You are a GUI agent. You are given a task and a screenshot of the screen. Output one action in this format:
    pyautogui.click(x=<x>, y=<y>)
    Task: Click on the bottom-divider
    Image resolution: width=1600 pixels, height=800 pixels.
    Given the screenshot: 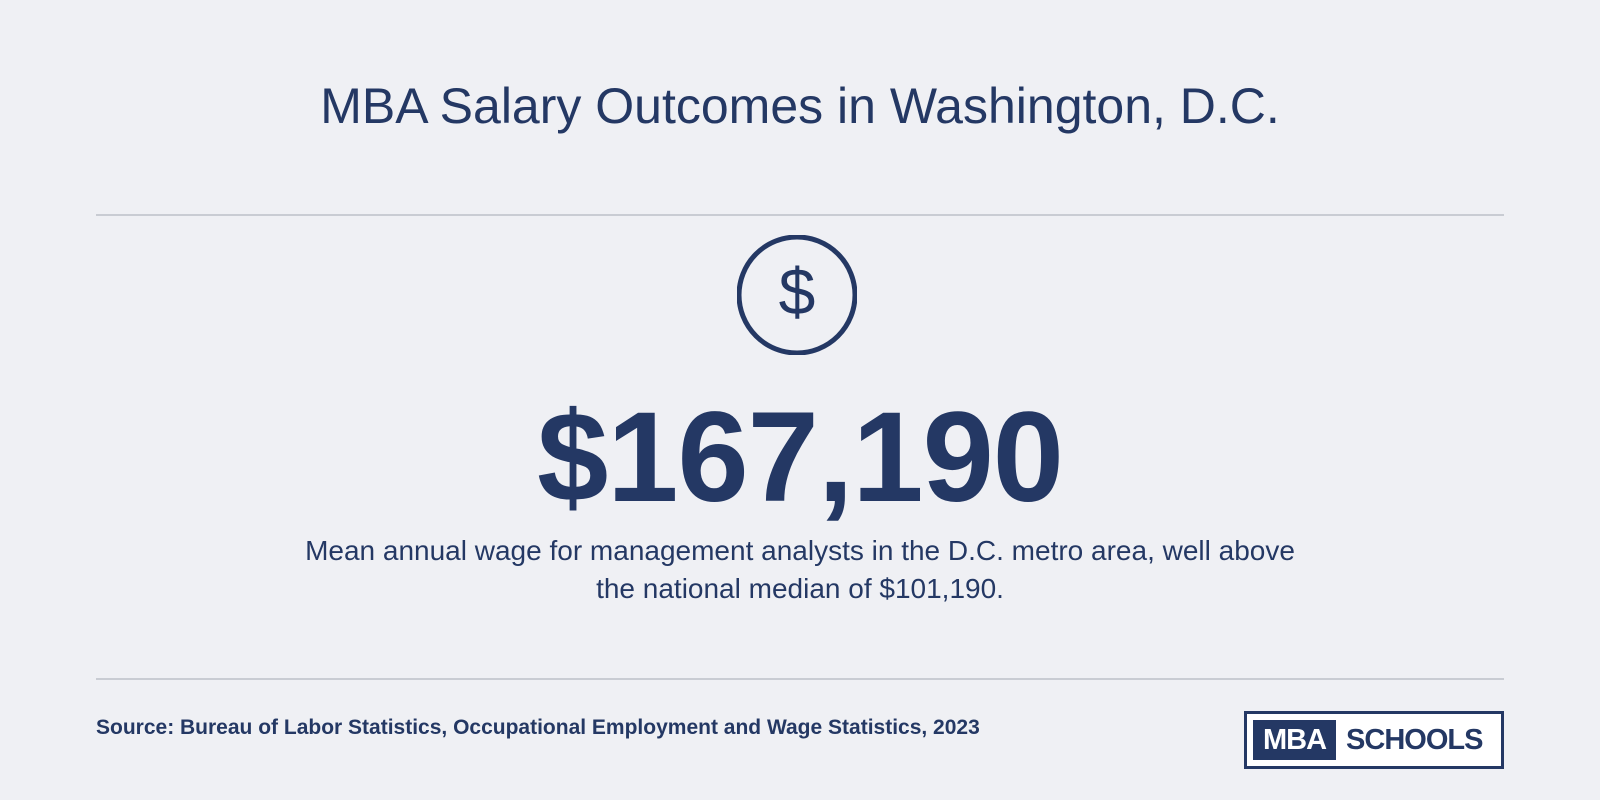 What is the action you would take?
    pyautogui.click(x=800, y=679)
    